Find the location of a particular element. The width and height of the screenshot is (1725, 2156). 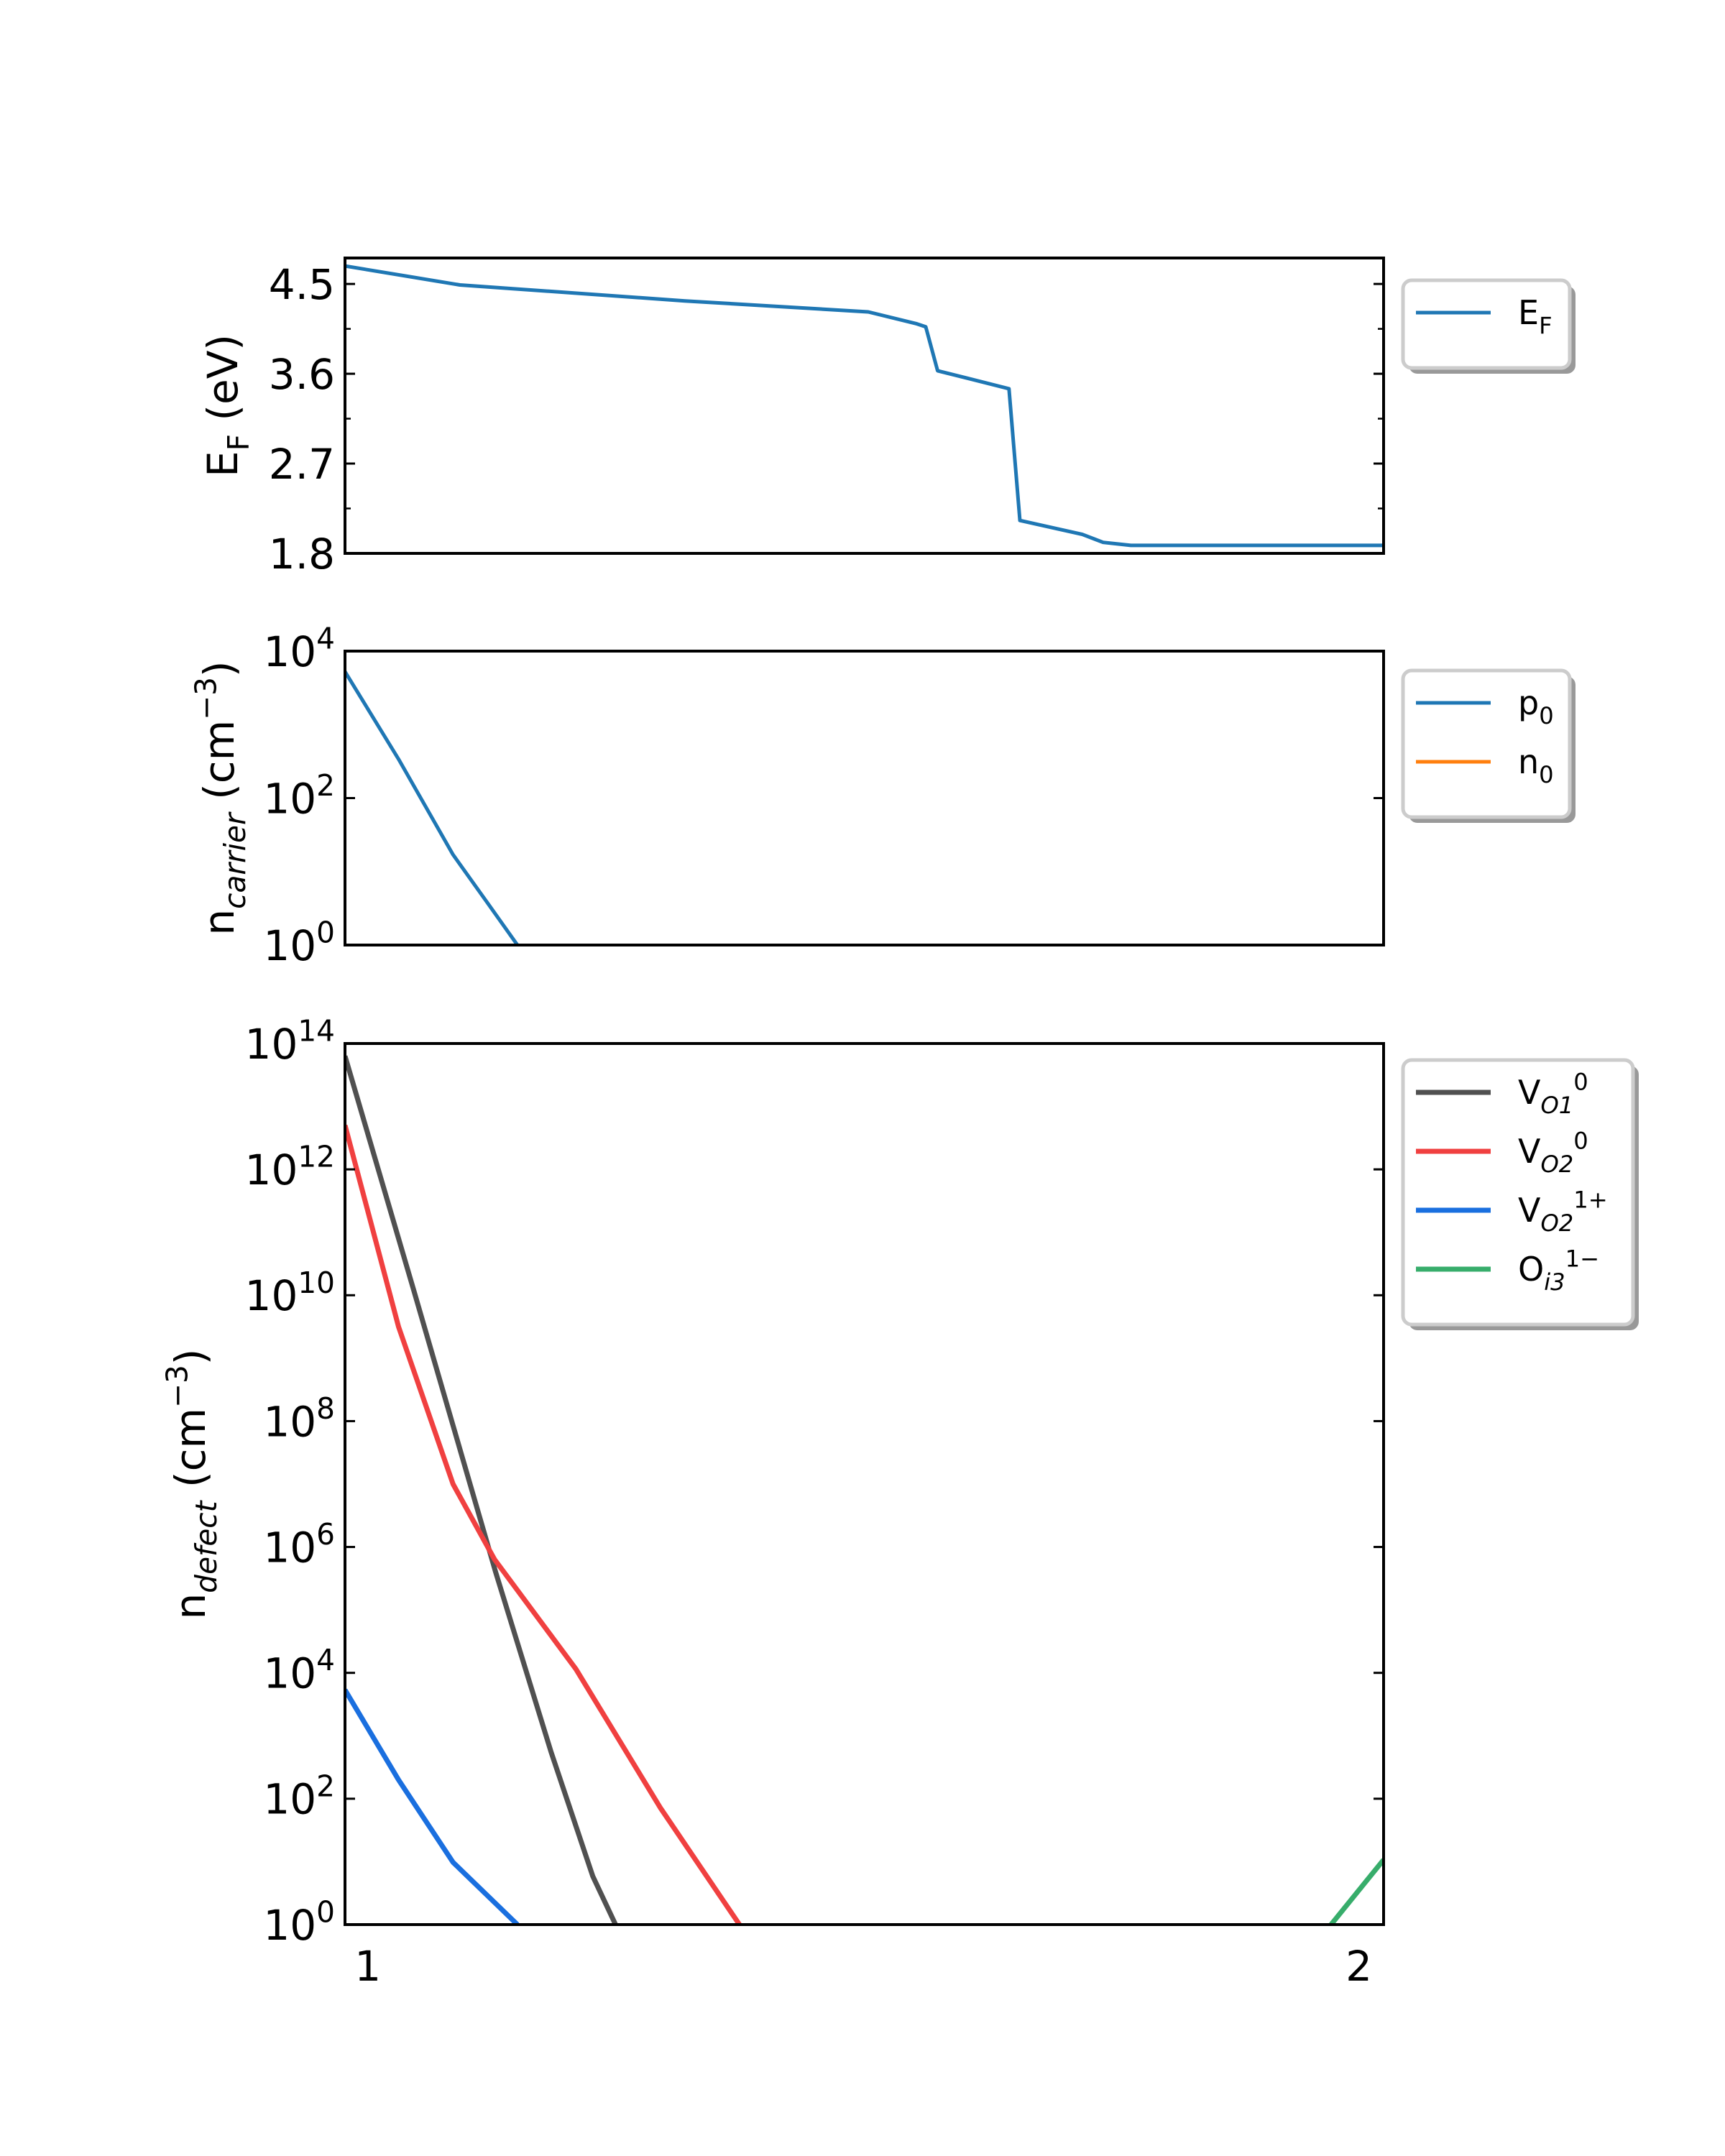

y-axis-label: ndefect (cm−3) is located at coordinates (192, 1485).